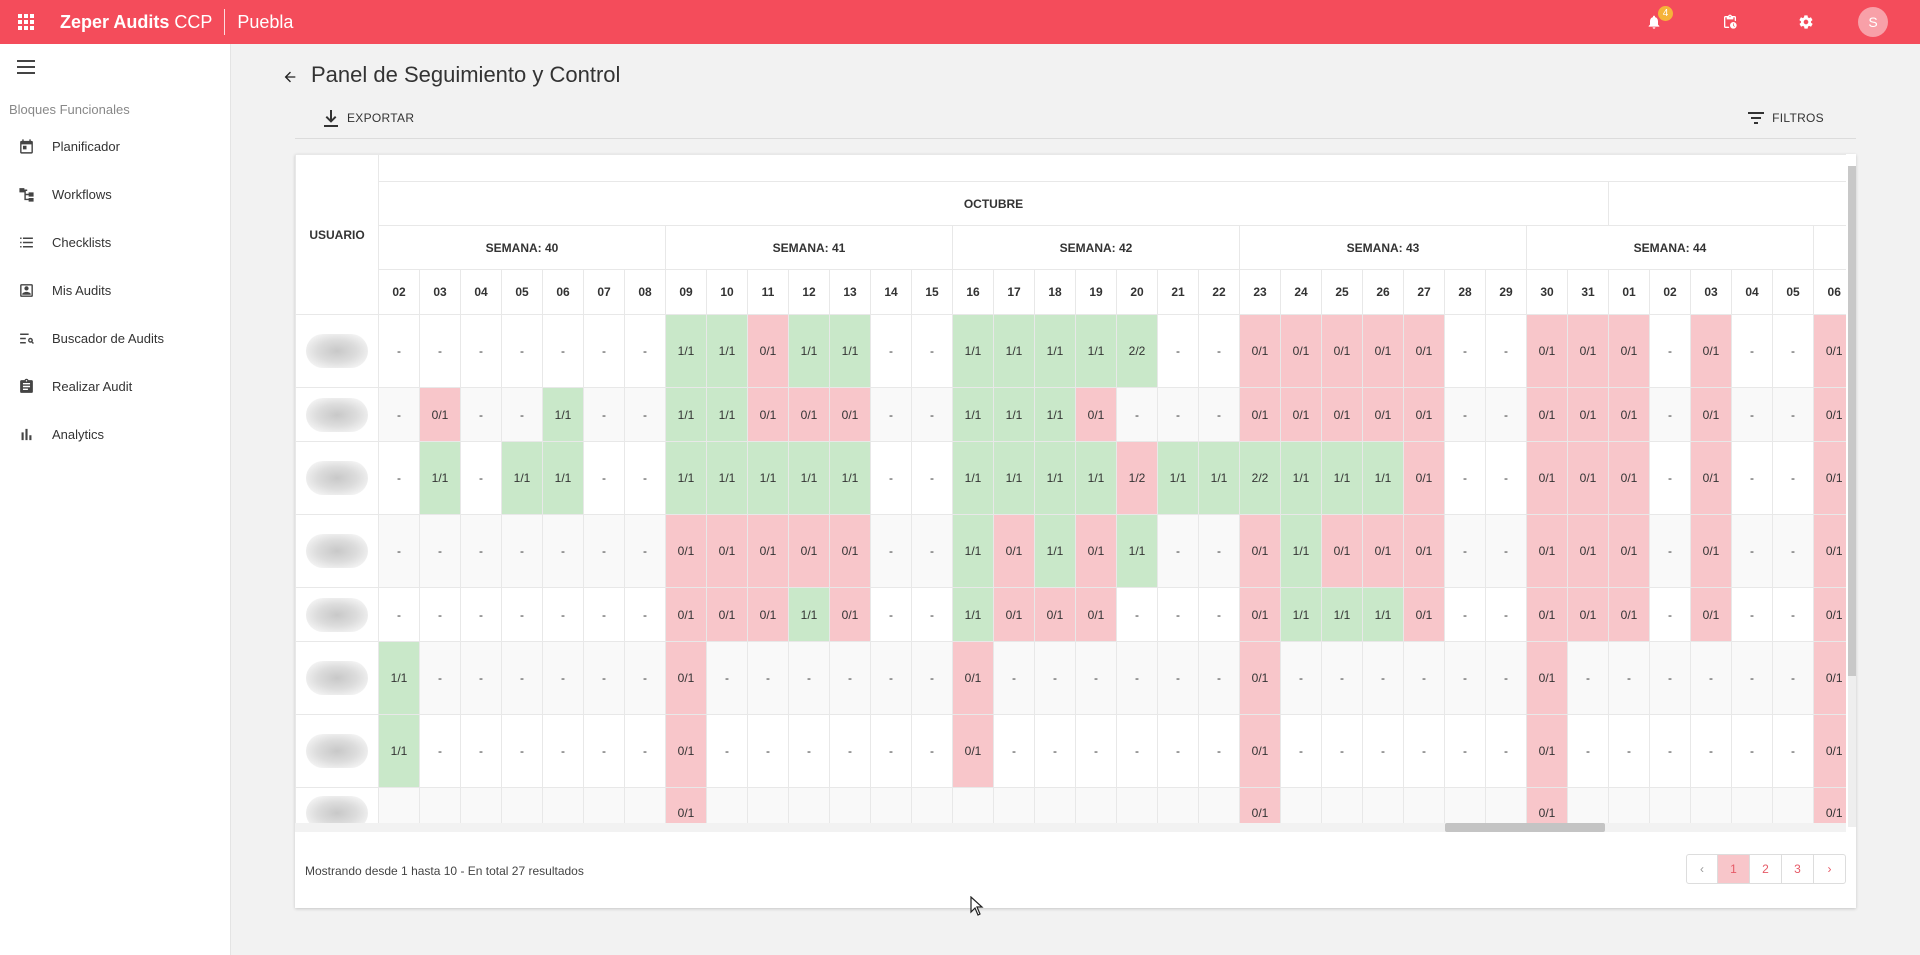 The width and height of the screenshot is (1920, 955). What do you see at coordinates (1873, 22) in the screenshot?
I see `user-avatar: S` at bounding box center [1873, 22].